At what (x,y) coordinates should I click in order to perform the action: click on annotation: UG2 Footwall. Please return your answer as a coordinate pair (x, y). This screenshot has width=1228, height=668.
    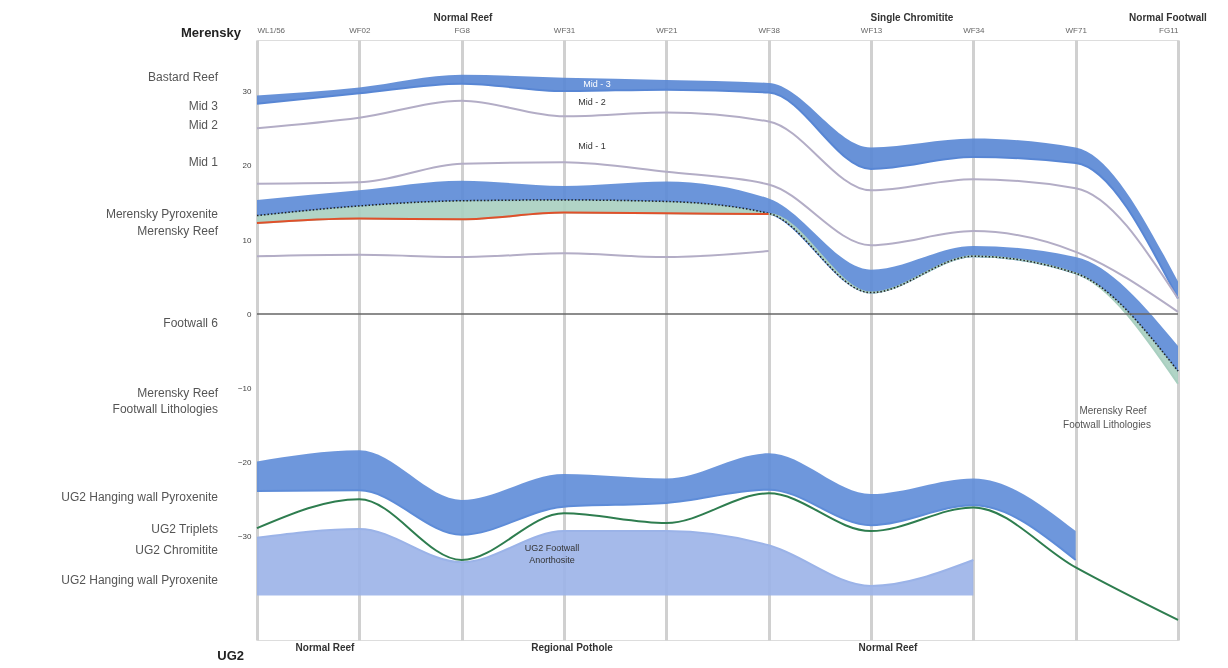
    Looking at the image, I should click on (552, 548).